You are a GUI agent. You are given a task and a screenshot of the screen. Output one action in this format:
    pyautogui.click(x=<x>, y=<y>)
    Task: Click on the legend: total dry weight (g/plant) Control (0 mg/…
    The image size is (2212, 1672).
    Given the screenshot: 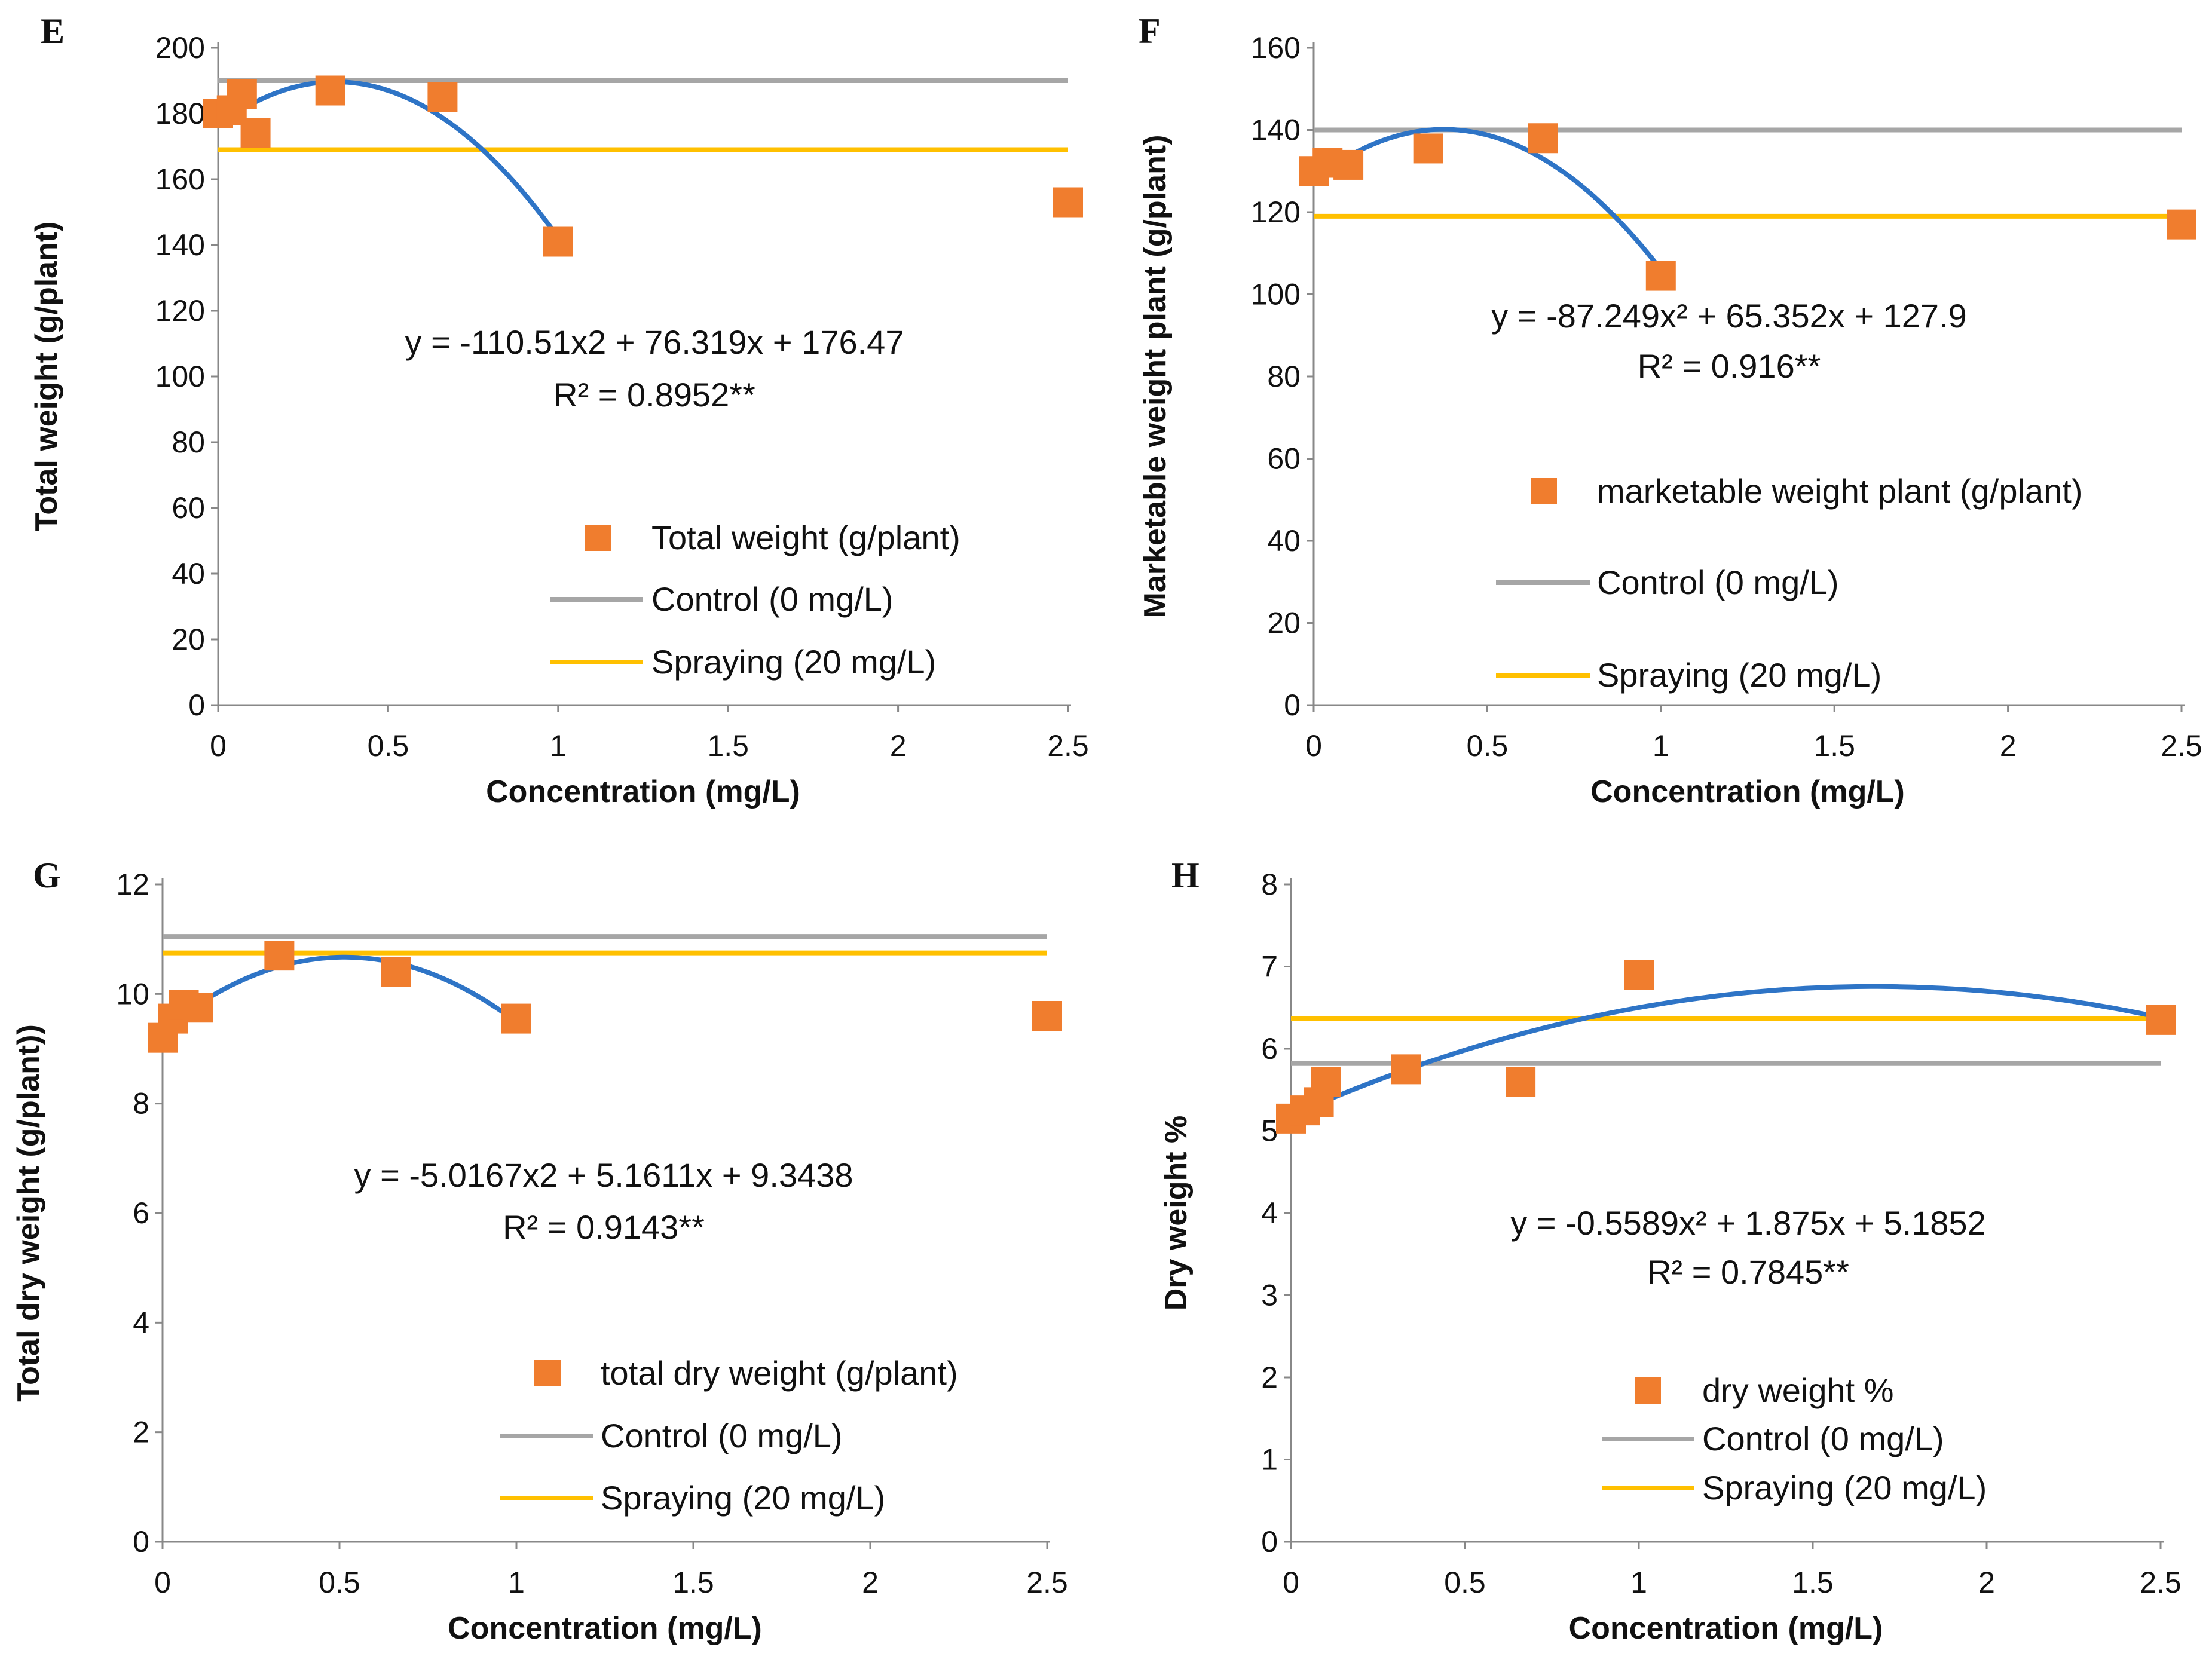 What is the action you would take?
    pyautogui.click(x=729, y=1436)
    